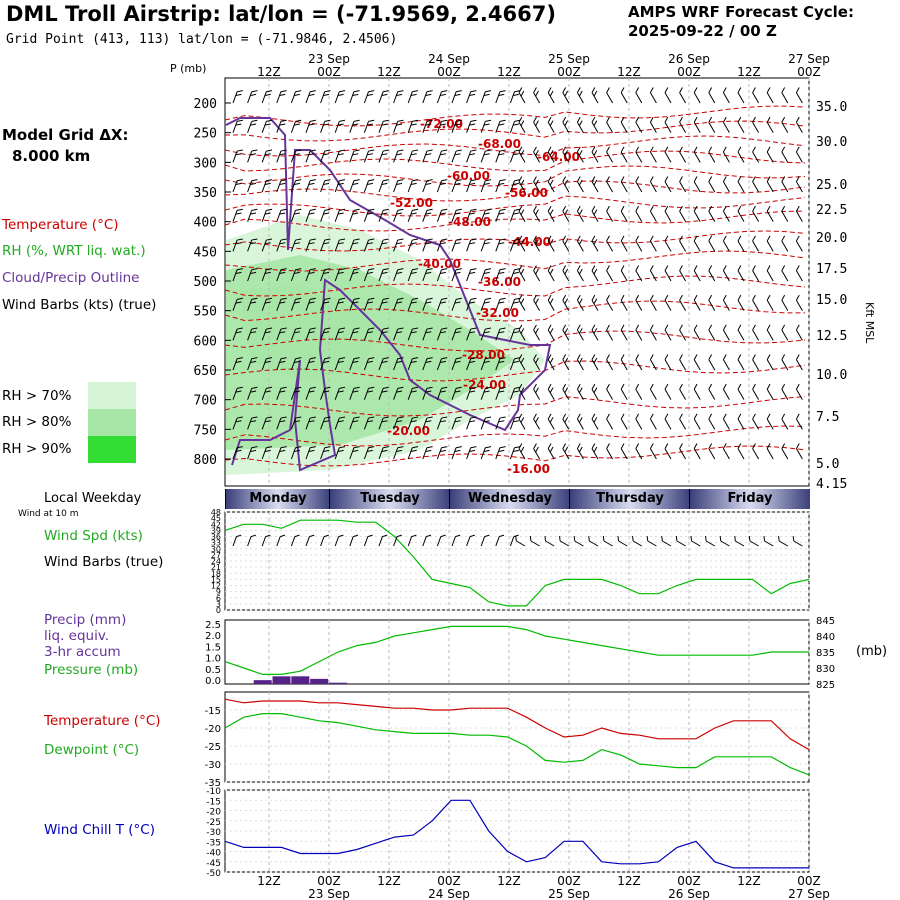 The image size is (900, 900). Describe the element at coordinates (831, 269) in the screenshot. I see `kft-tick-label: 17.5` at that location.